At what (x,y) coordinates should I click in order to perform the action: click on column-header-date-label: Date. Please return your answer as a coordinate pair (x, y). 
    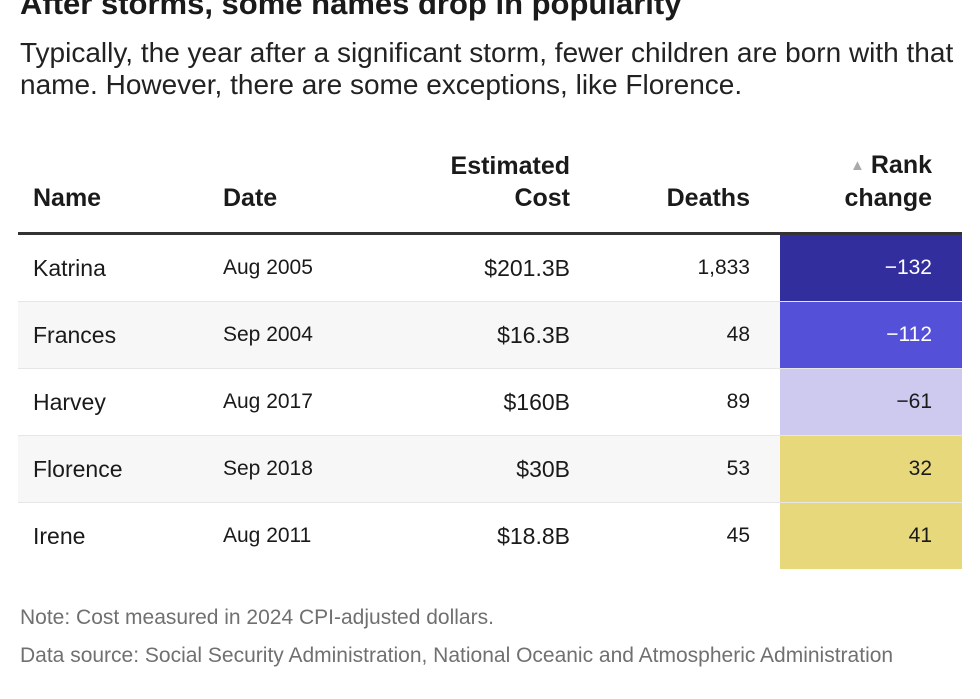
    Looking at the image, I should click on (250, 198).